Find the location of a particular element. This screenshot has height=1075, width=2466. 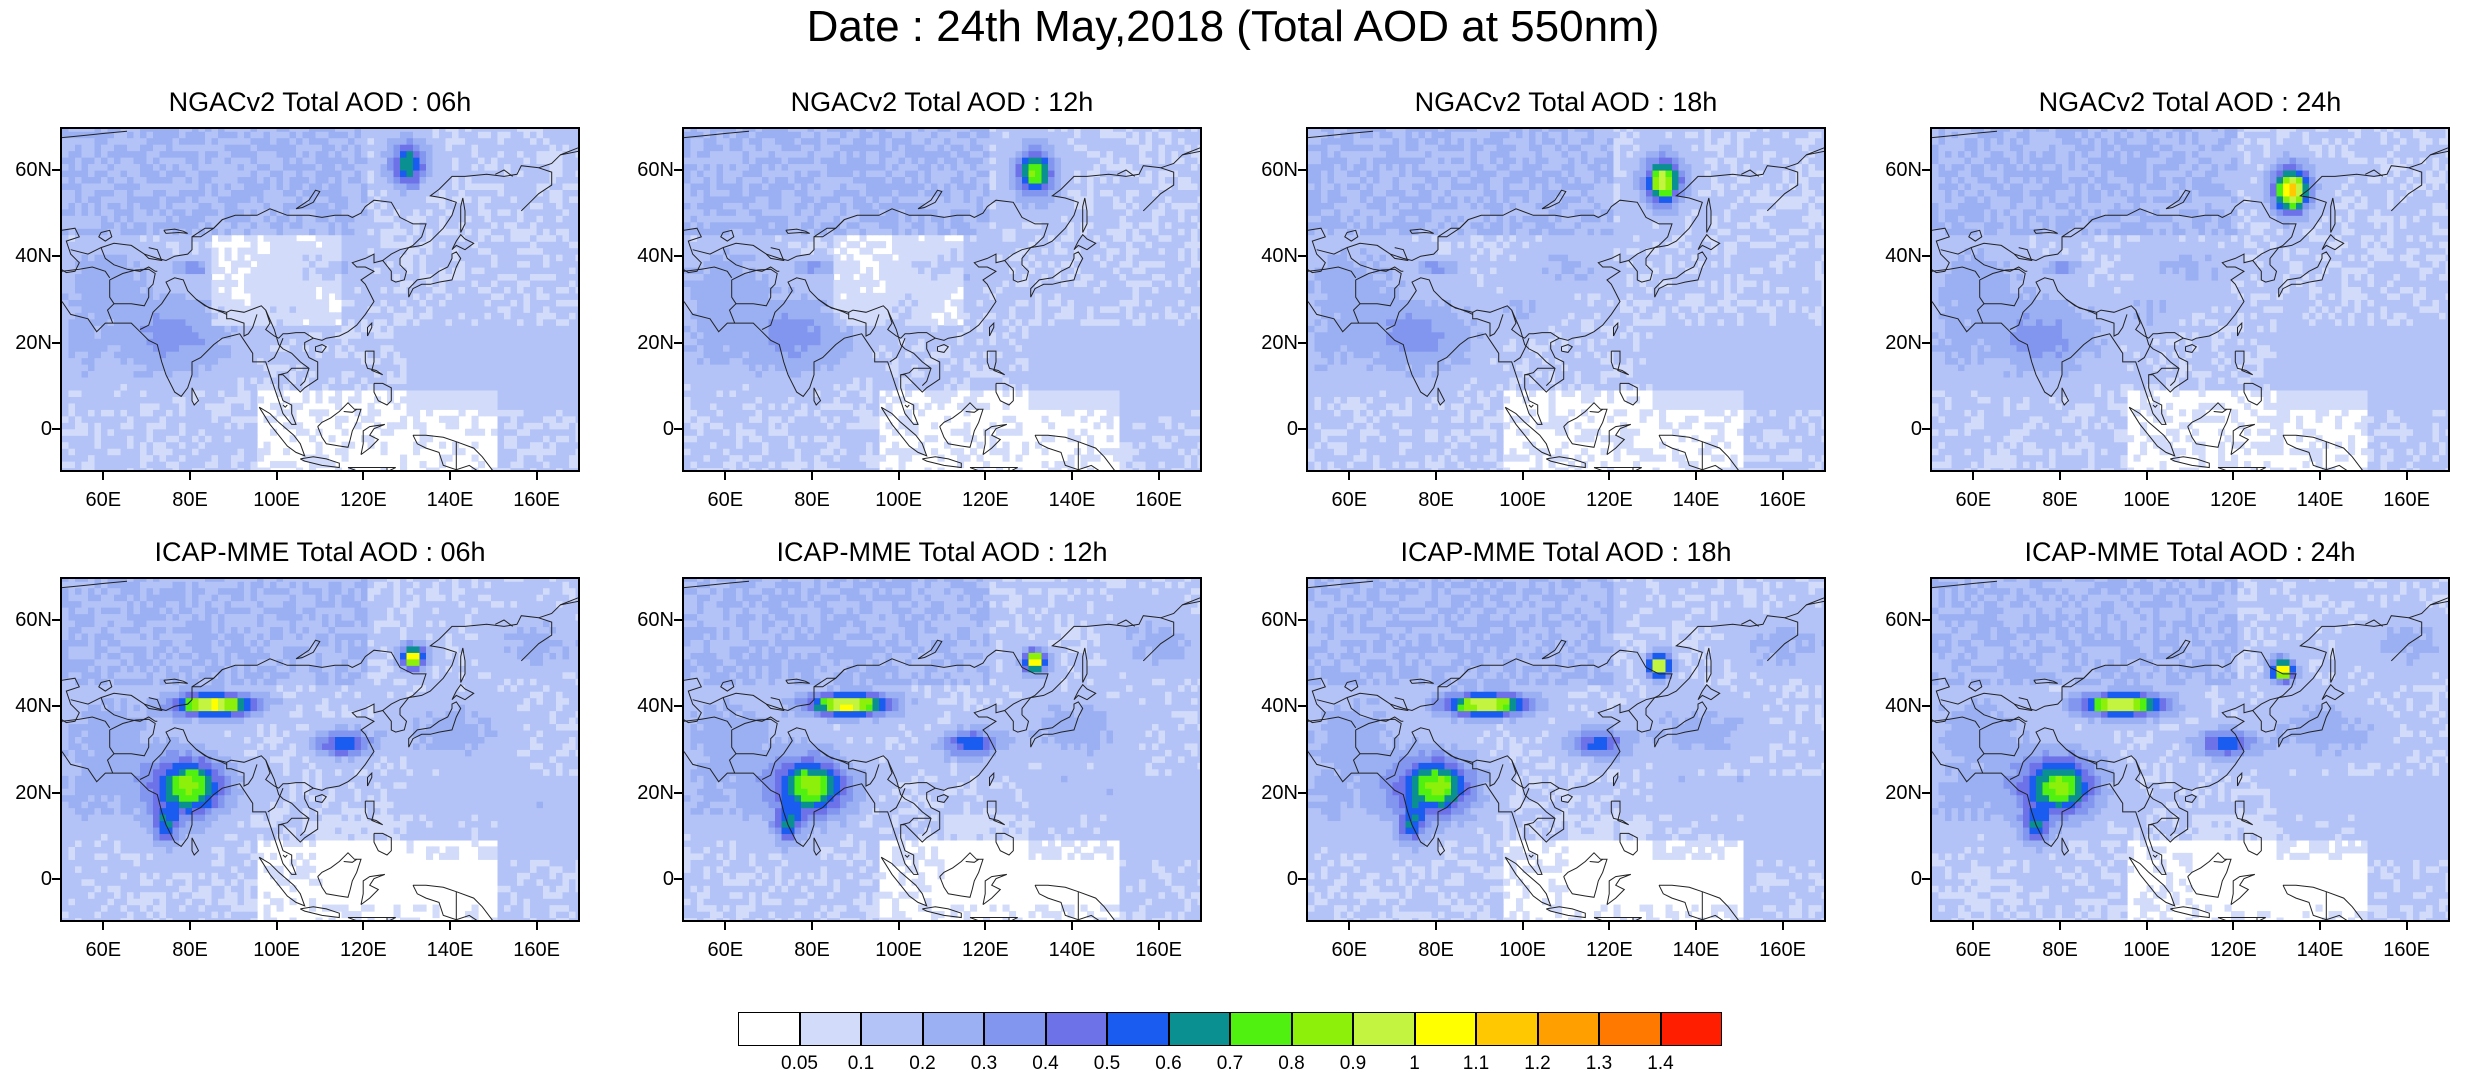

colorbar-label: 0.5 is located at coordinates (1107, 1064).